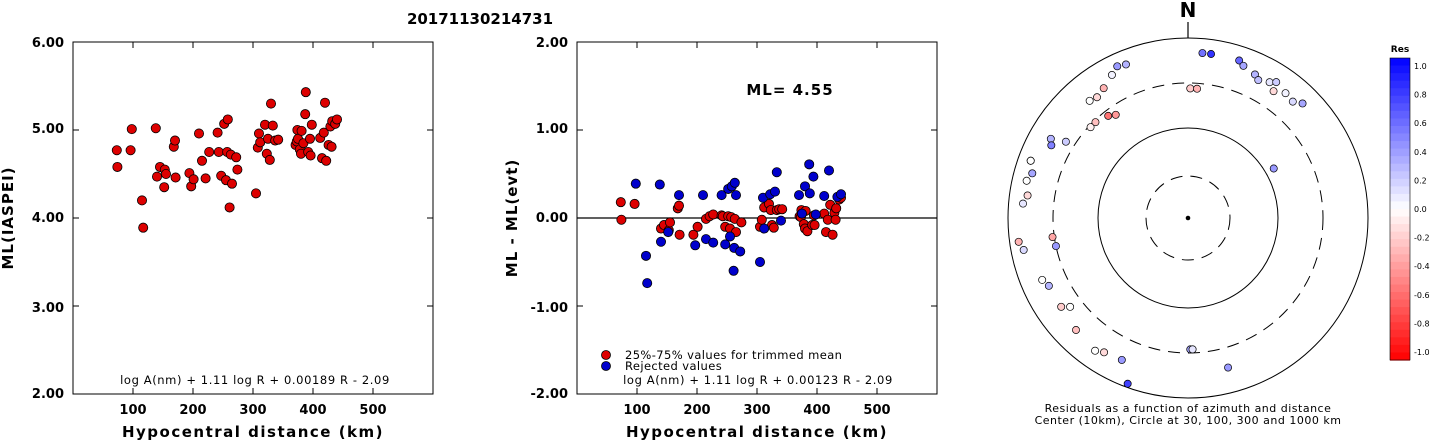 The width and height of the screenshot is (1437, 445). I want to click on colorbar-tick-label: -0.6, so click(1422, 295).